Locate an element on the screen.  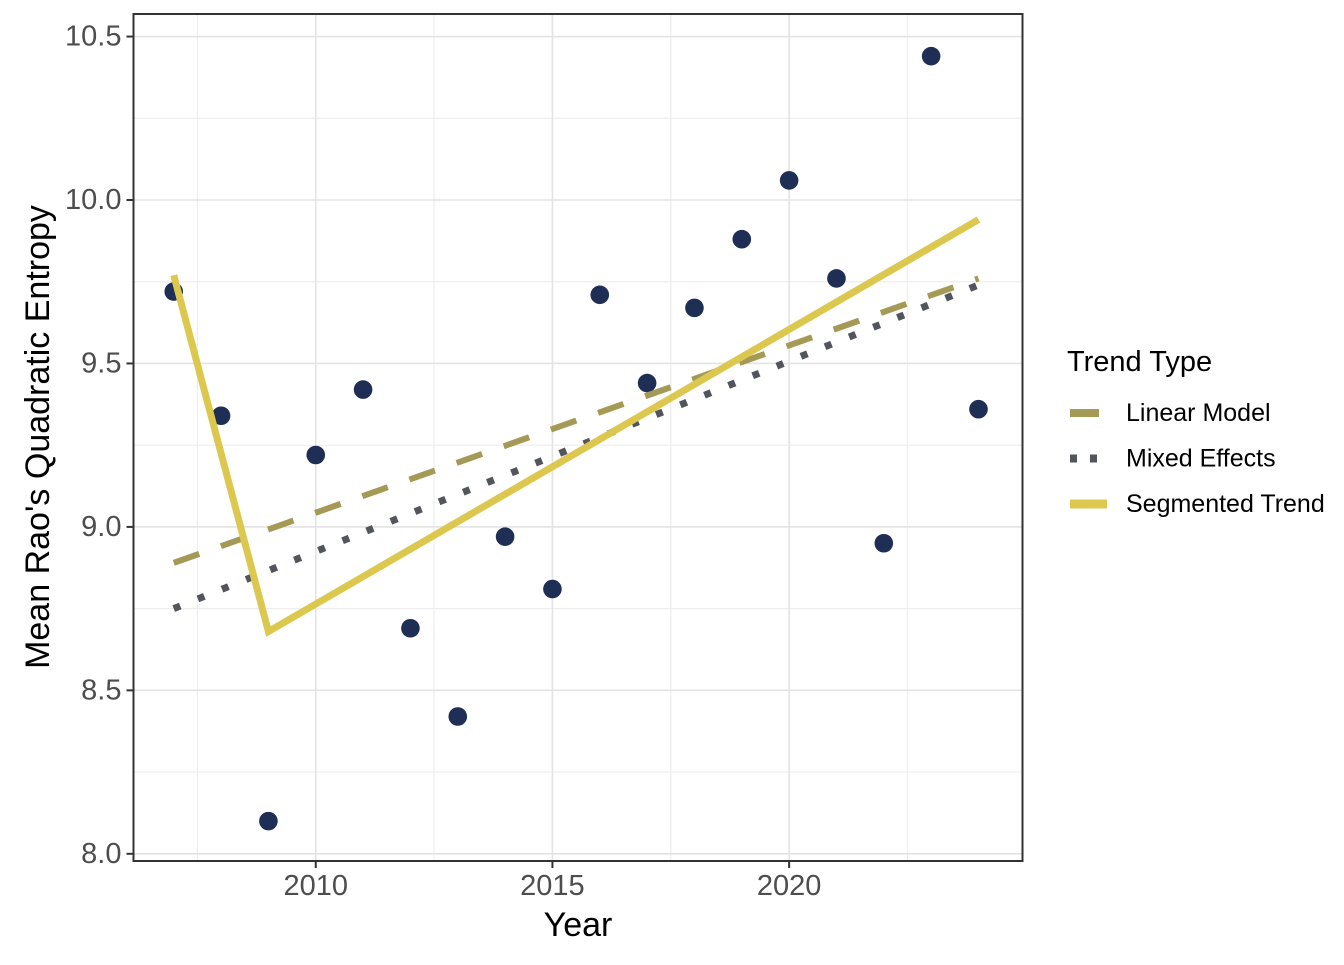
data-point-2022 is located at coordinates (884, 543).